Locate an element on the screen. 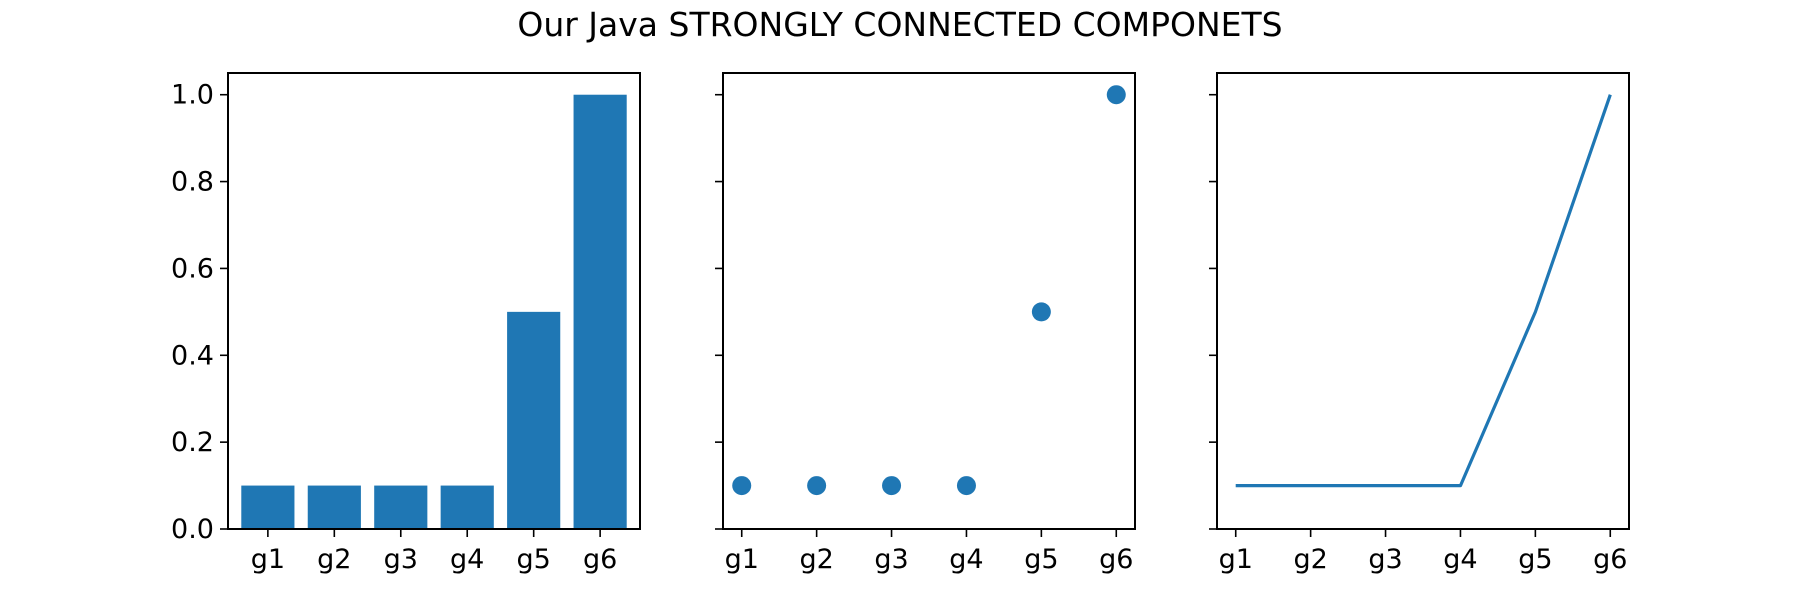  figure-title: Our Java STRONGLY CONNECTED COMPONETS is located at coordinates (899, 24).